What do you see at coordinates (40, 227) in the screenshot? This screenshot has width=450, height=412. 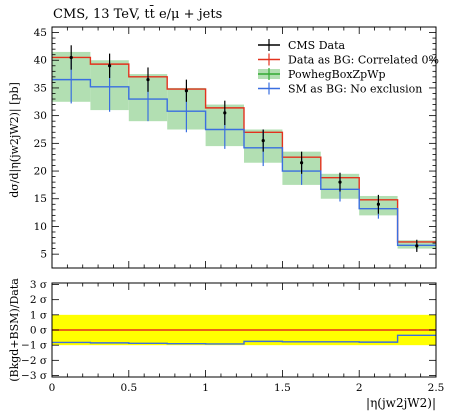 I see `upper-y-tick-label: 10` at bounding box center [40, 227].